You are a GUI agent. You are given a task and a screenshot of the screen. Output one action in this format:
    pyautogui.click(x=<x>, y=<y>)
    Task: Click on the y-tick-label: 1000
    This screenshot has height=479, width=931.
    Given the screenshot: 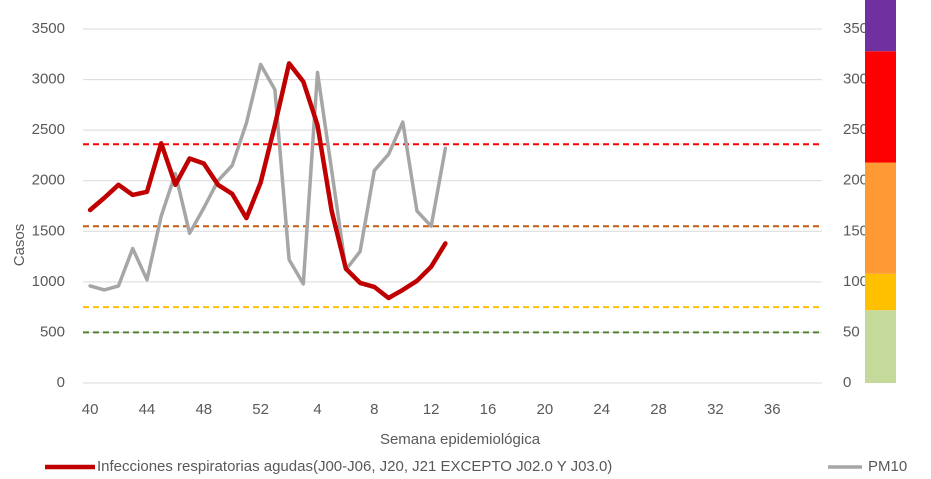 What is the action you would take?
    pyautogui.click(x=48, y=281)
    